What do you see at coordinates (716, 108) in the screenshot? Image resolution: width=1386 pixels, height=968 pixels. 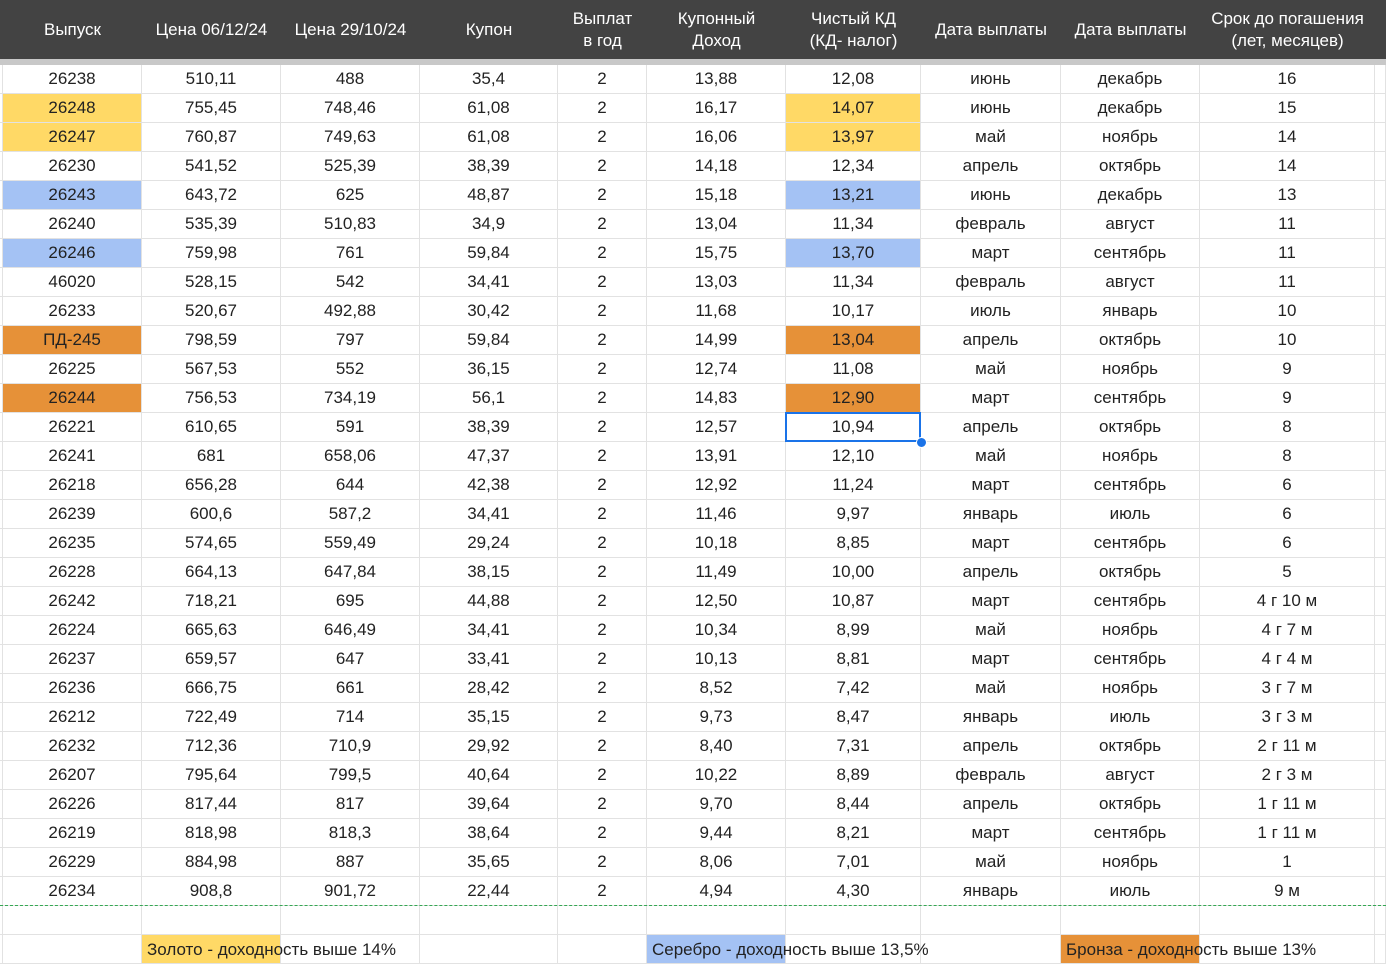 I see `cell: 16,17` at bounding box center [716, 108].